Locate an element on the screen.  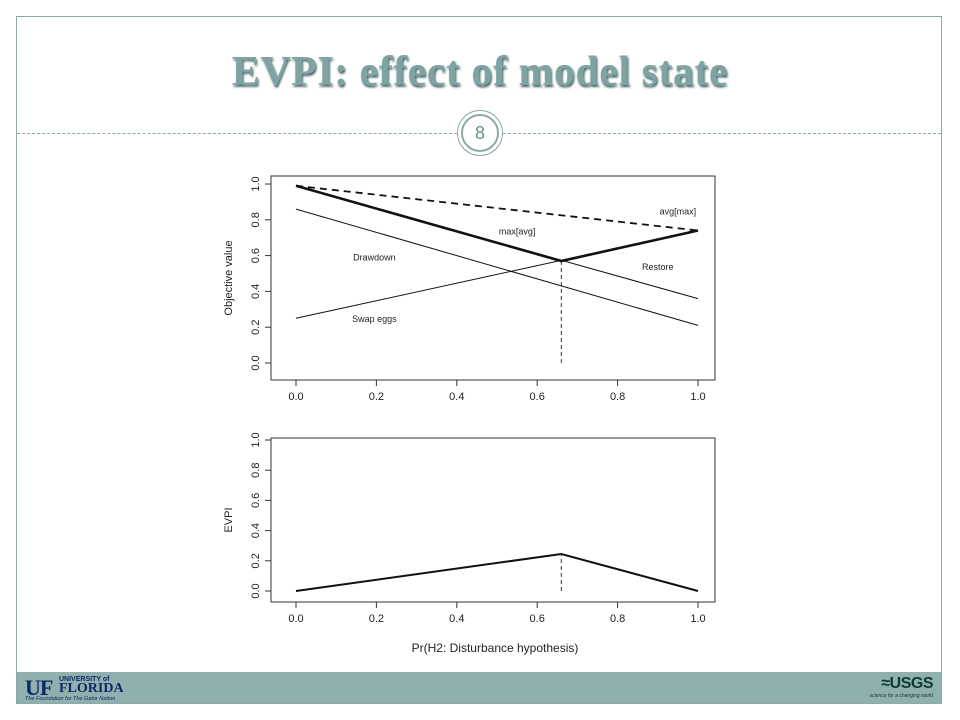
chart1-y-tick-label: 0.2 is located at coordinates (256, 327).